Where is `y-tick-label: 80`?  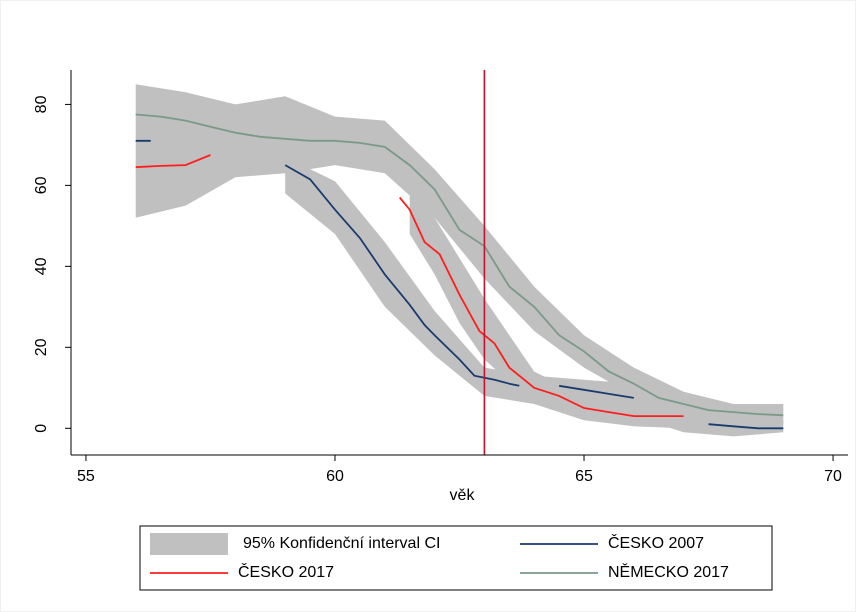 y-tick-label: 80 is located at coordinates (41, 104).